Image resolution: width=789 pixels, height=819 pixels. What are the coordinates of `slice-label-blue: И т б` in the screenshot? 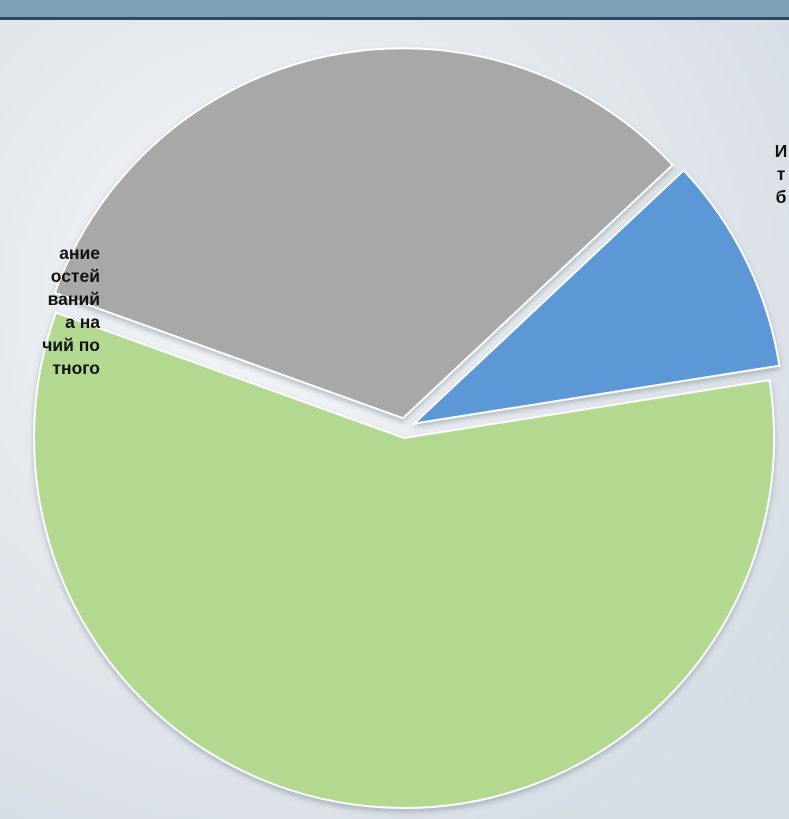 It's located at (781, 174).